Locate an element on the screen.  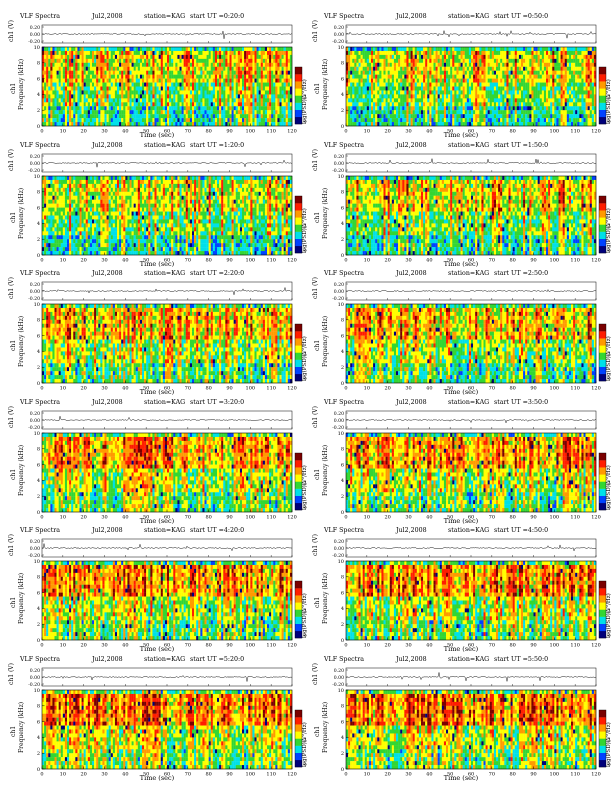
frequency-tick-label: 0 is located at coordinates (38, 127).